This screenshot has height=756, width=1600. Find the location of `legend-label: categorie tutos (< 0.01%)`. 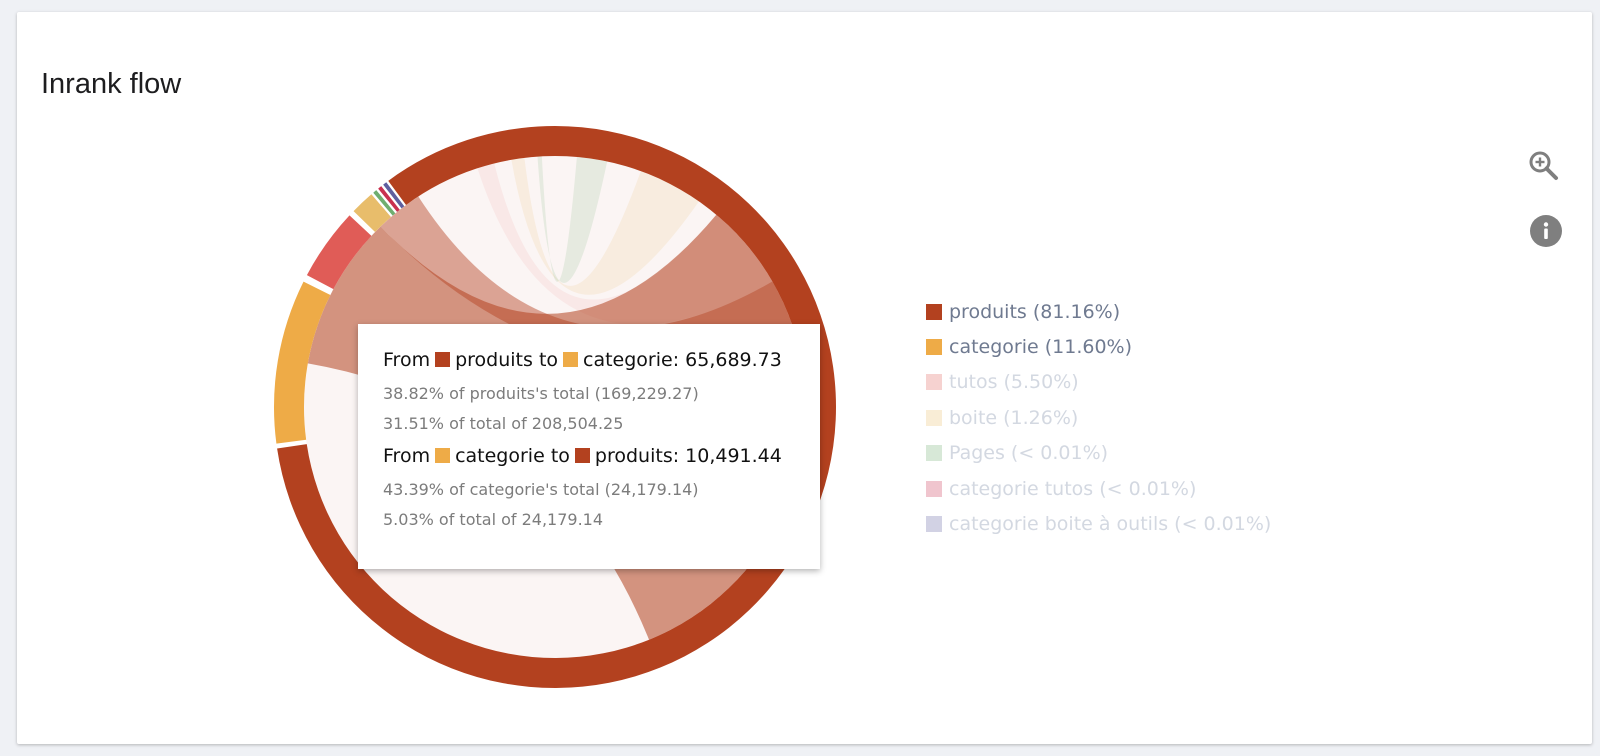

legend-label: categorie tutos (< 0.01%) is located at coordinates (1073, 488).